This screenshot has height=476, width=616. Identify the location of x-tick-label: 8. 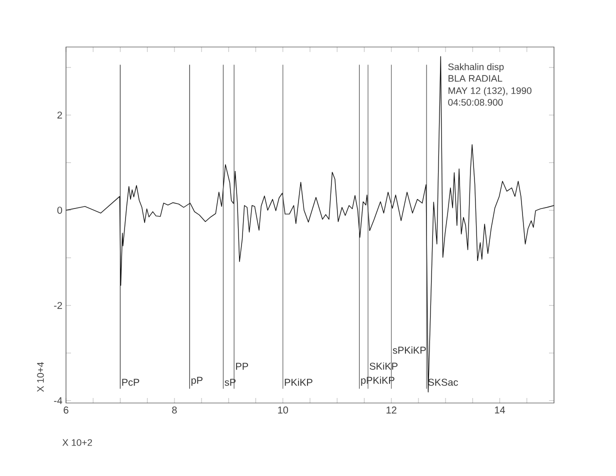
(174, 410).